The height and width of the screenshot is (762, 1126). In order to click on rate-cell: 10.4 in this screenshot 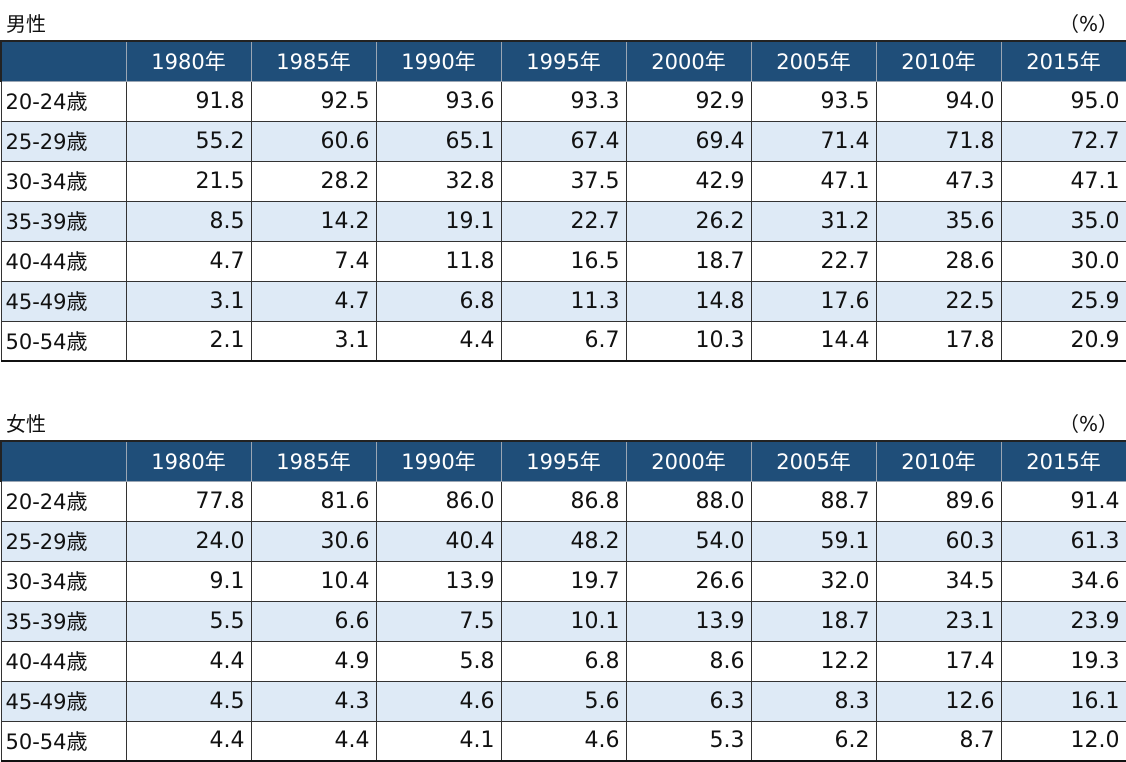, I will do `click(313, 581)`.